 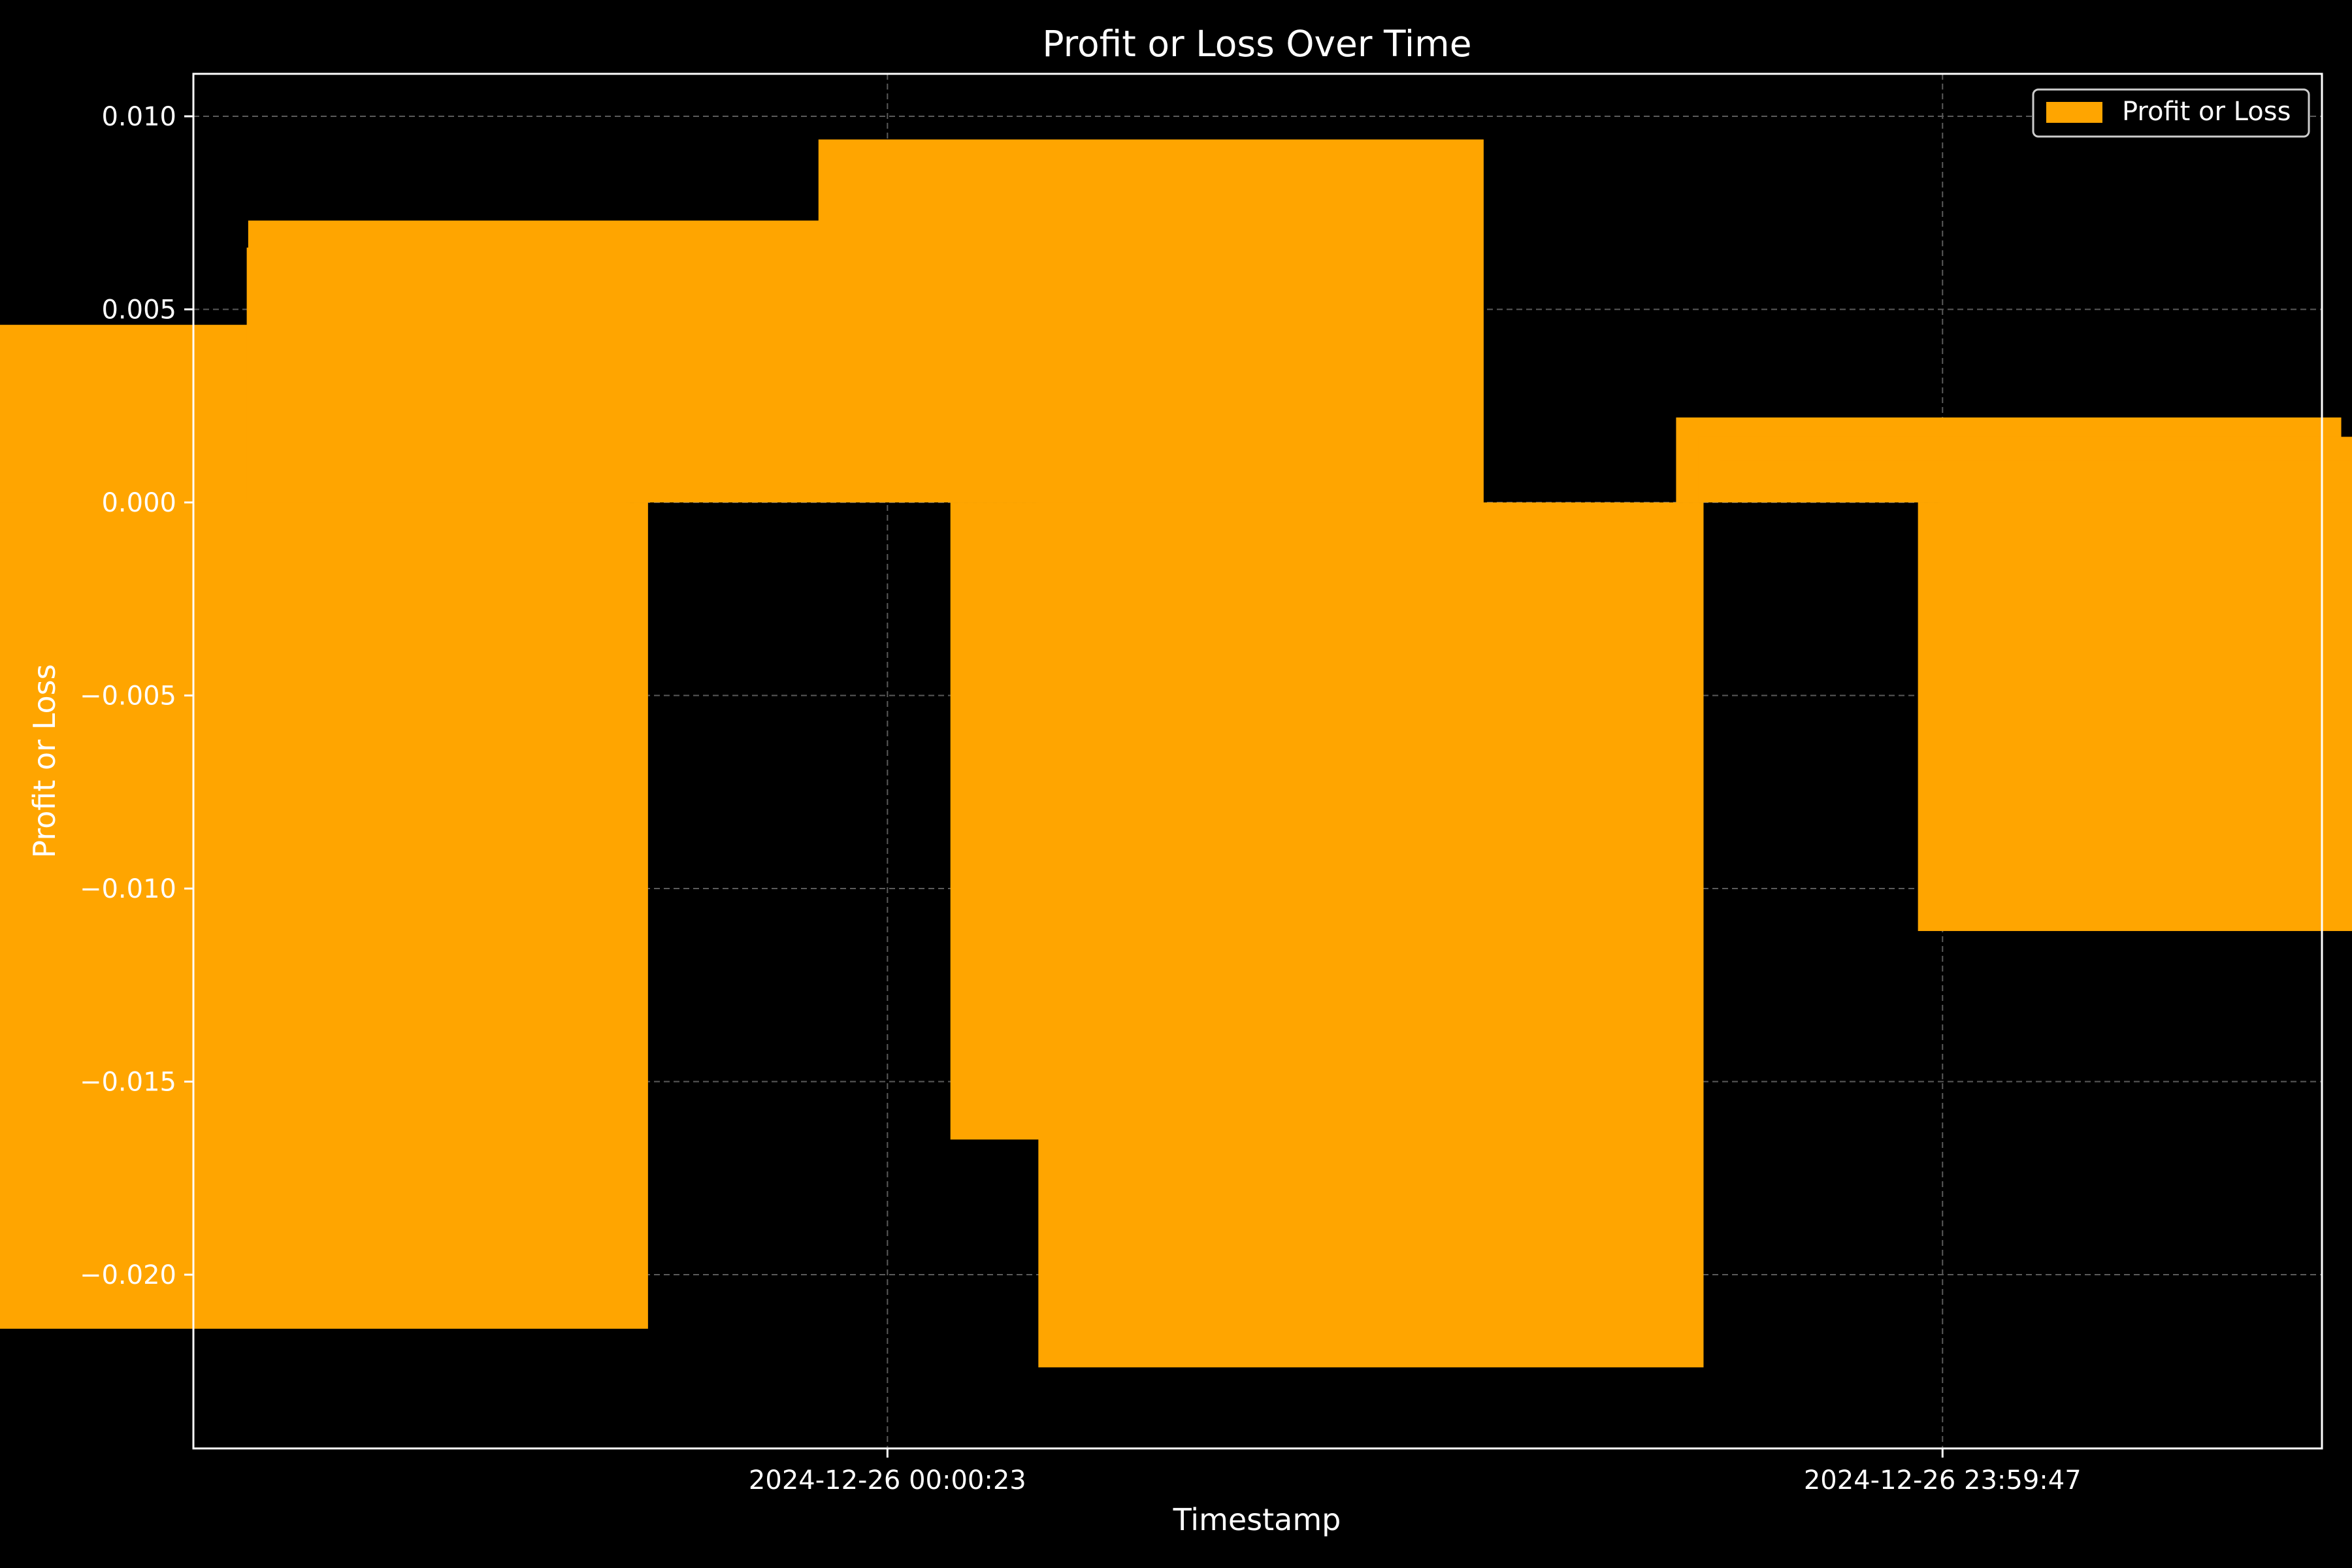 What do you see at coordinates (128, 1083) in the screenshot?
I see `y-tick-label-5: −0.015` at bounding box center [128, 1083].